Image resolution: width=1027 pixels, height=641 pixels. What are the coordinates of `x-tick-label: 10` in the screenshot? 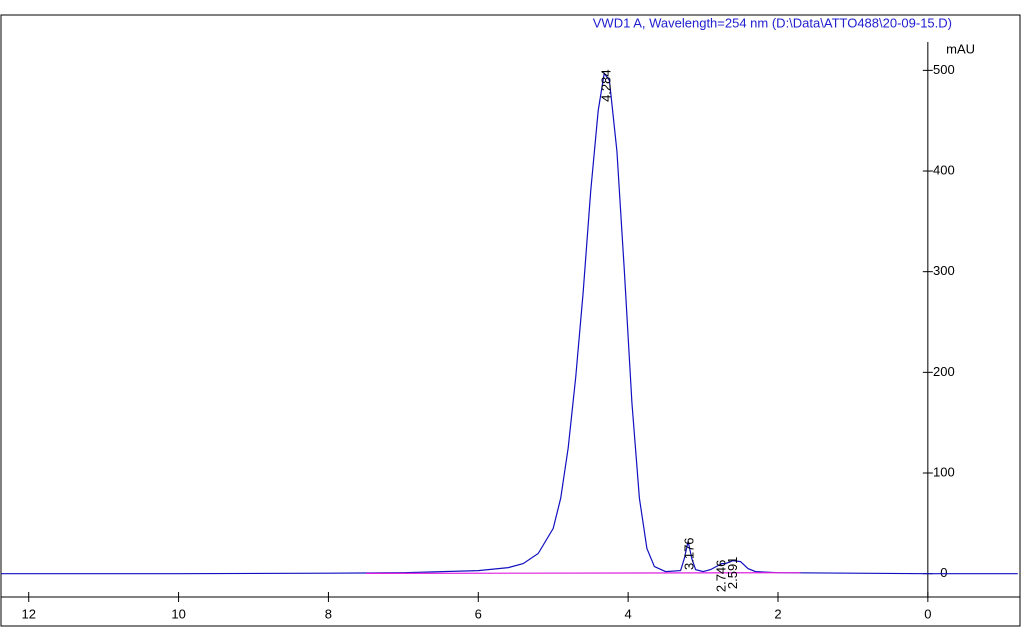 It's located at (178, 613).